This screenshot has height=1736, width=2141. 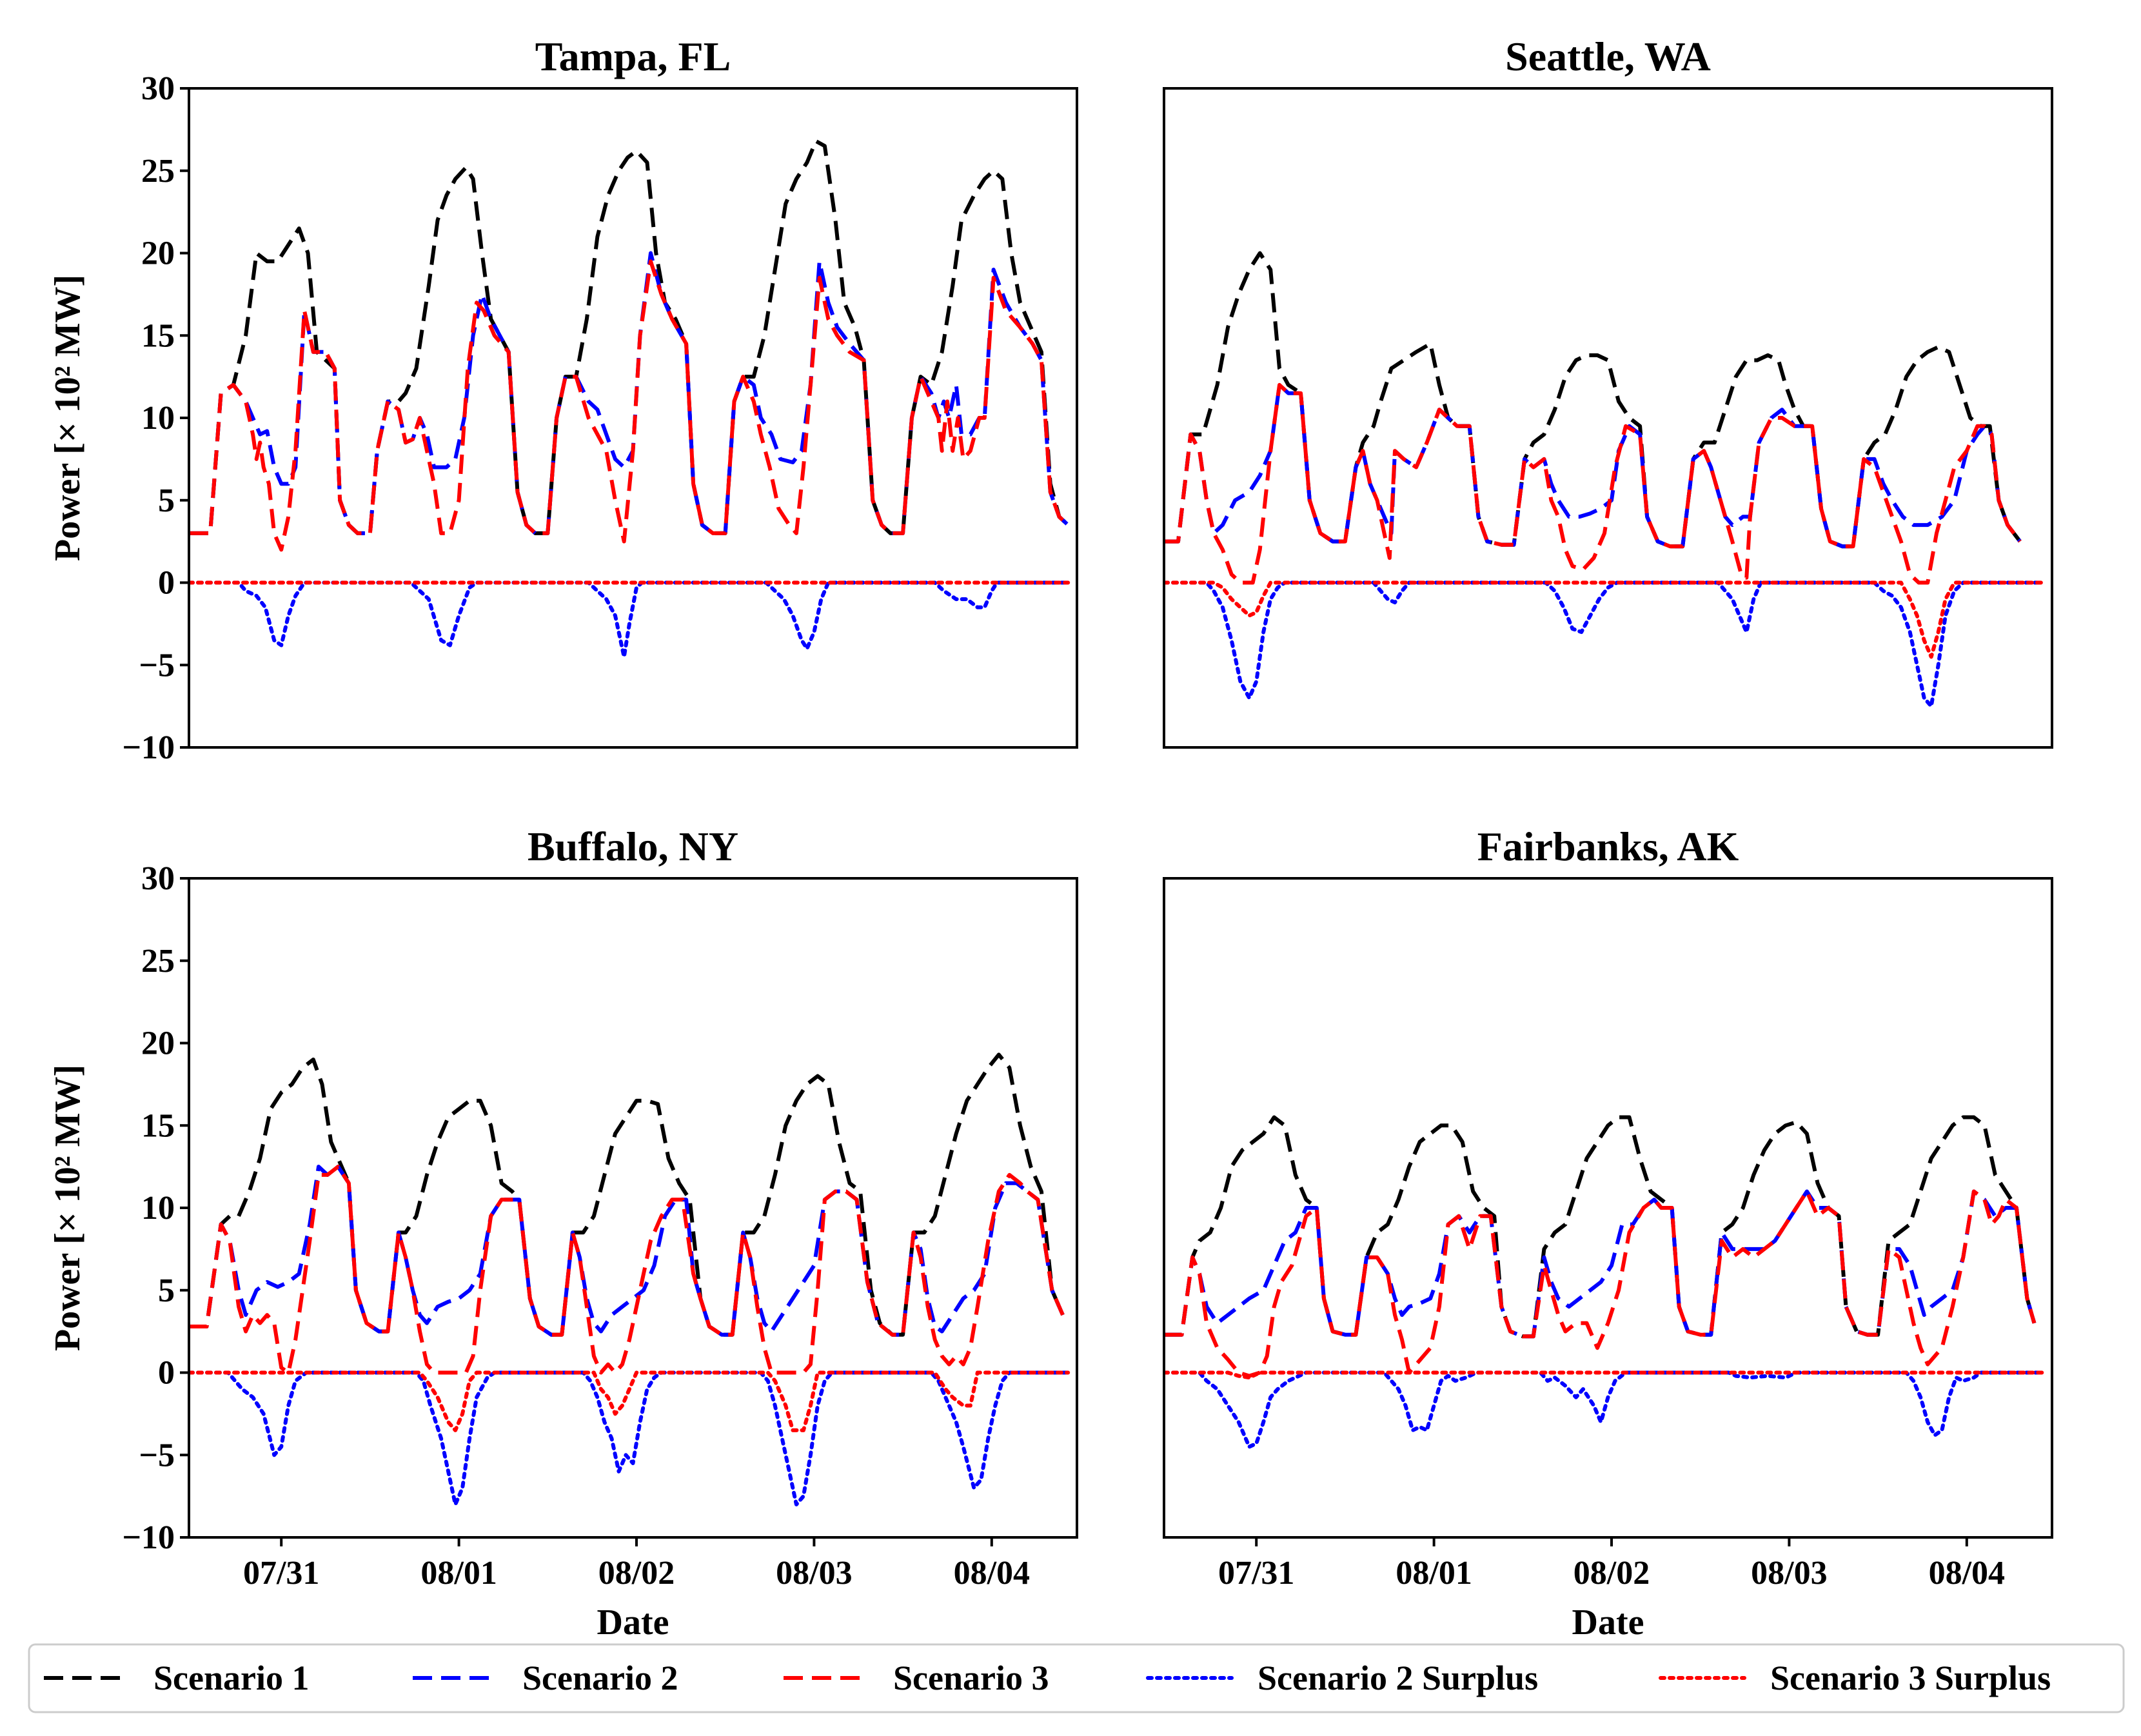 I want to click on panel-title: Buffalo, NY, so click(x=633, y=847).